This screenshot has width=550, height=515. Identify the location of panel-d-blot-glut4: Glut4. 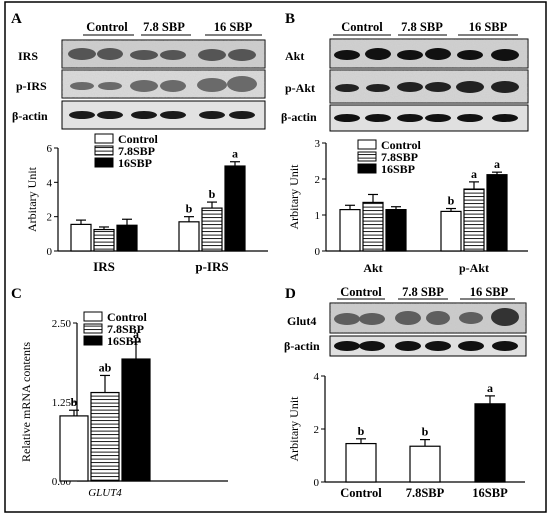
(407, 318).